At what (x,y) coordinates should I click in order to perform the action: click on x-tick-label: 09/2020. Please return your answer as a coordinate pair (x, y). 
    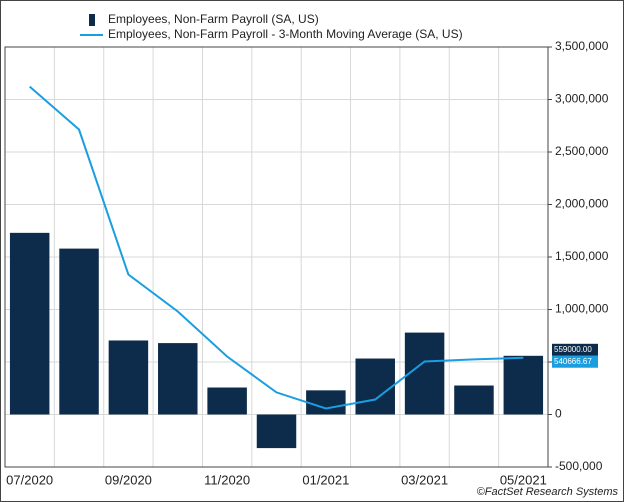
    Looking at the image, I should click on (128, 479).